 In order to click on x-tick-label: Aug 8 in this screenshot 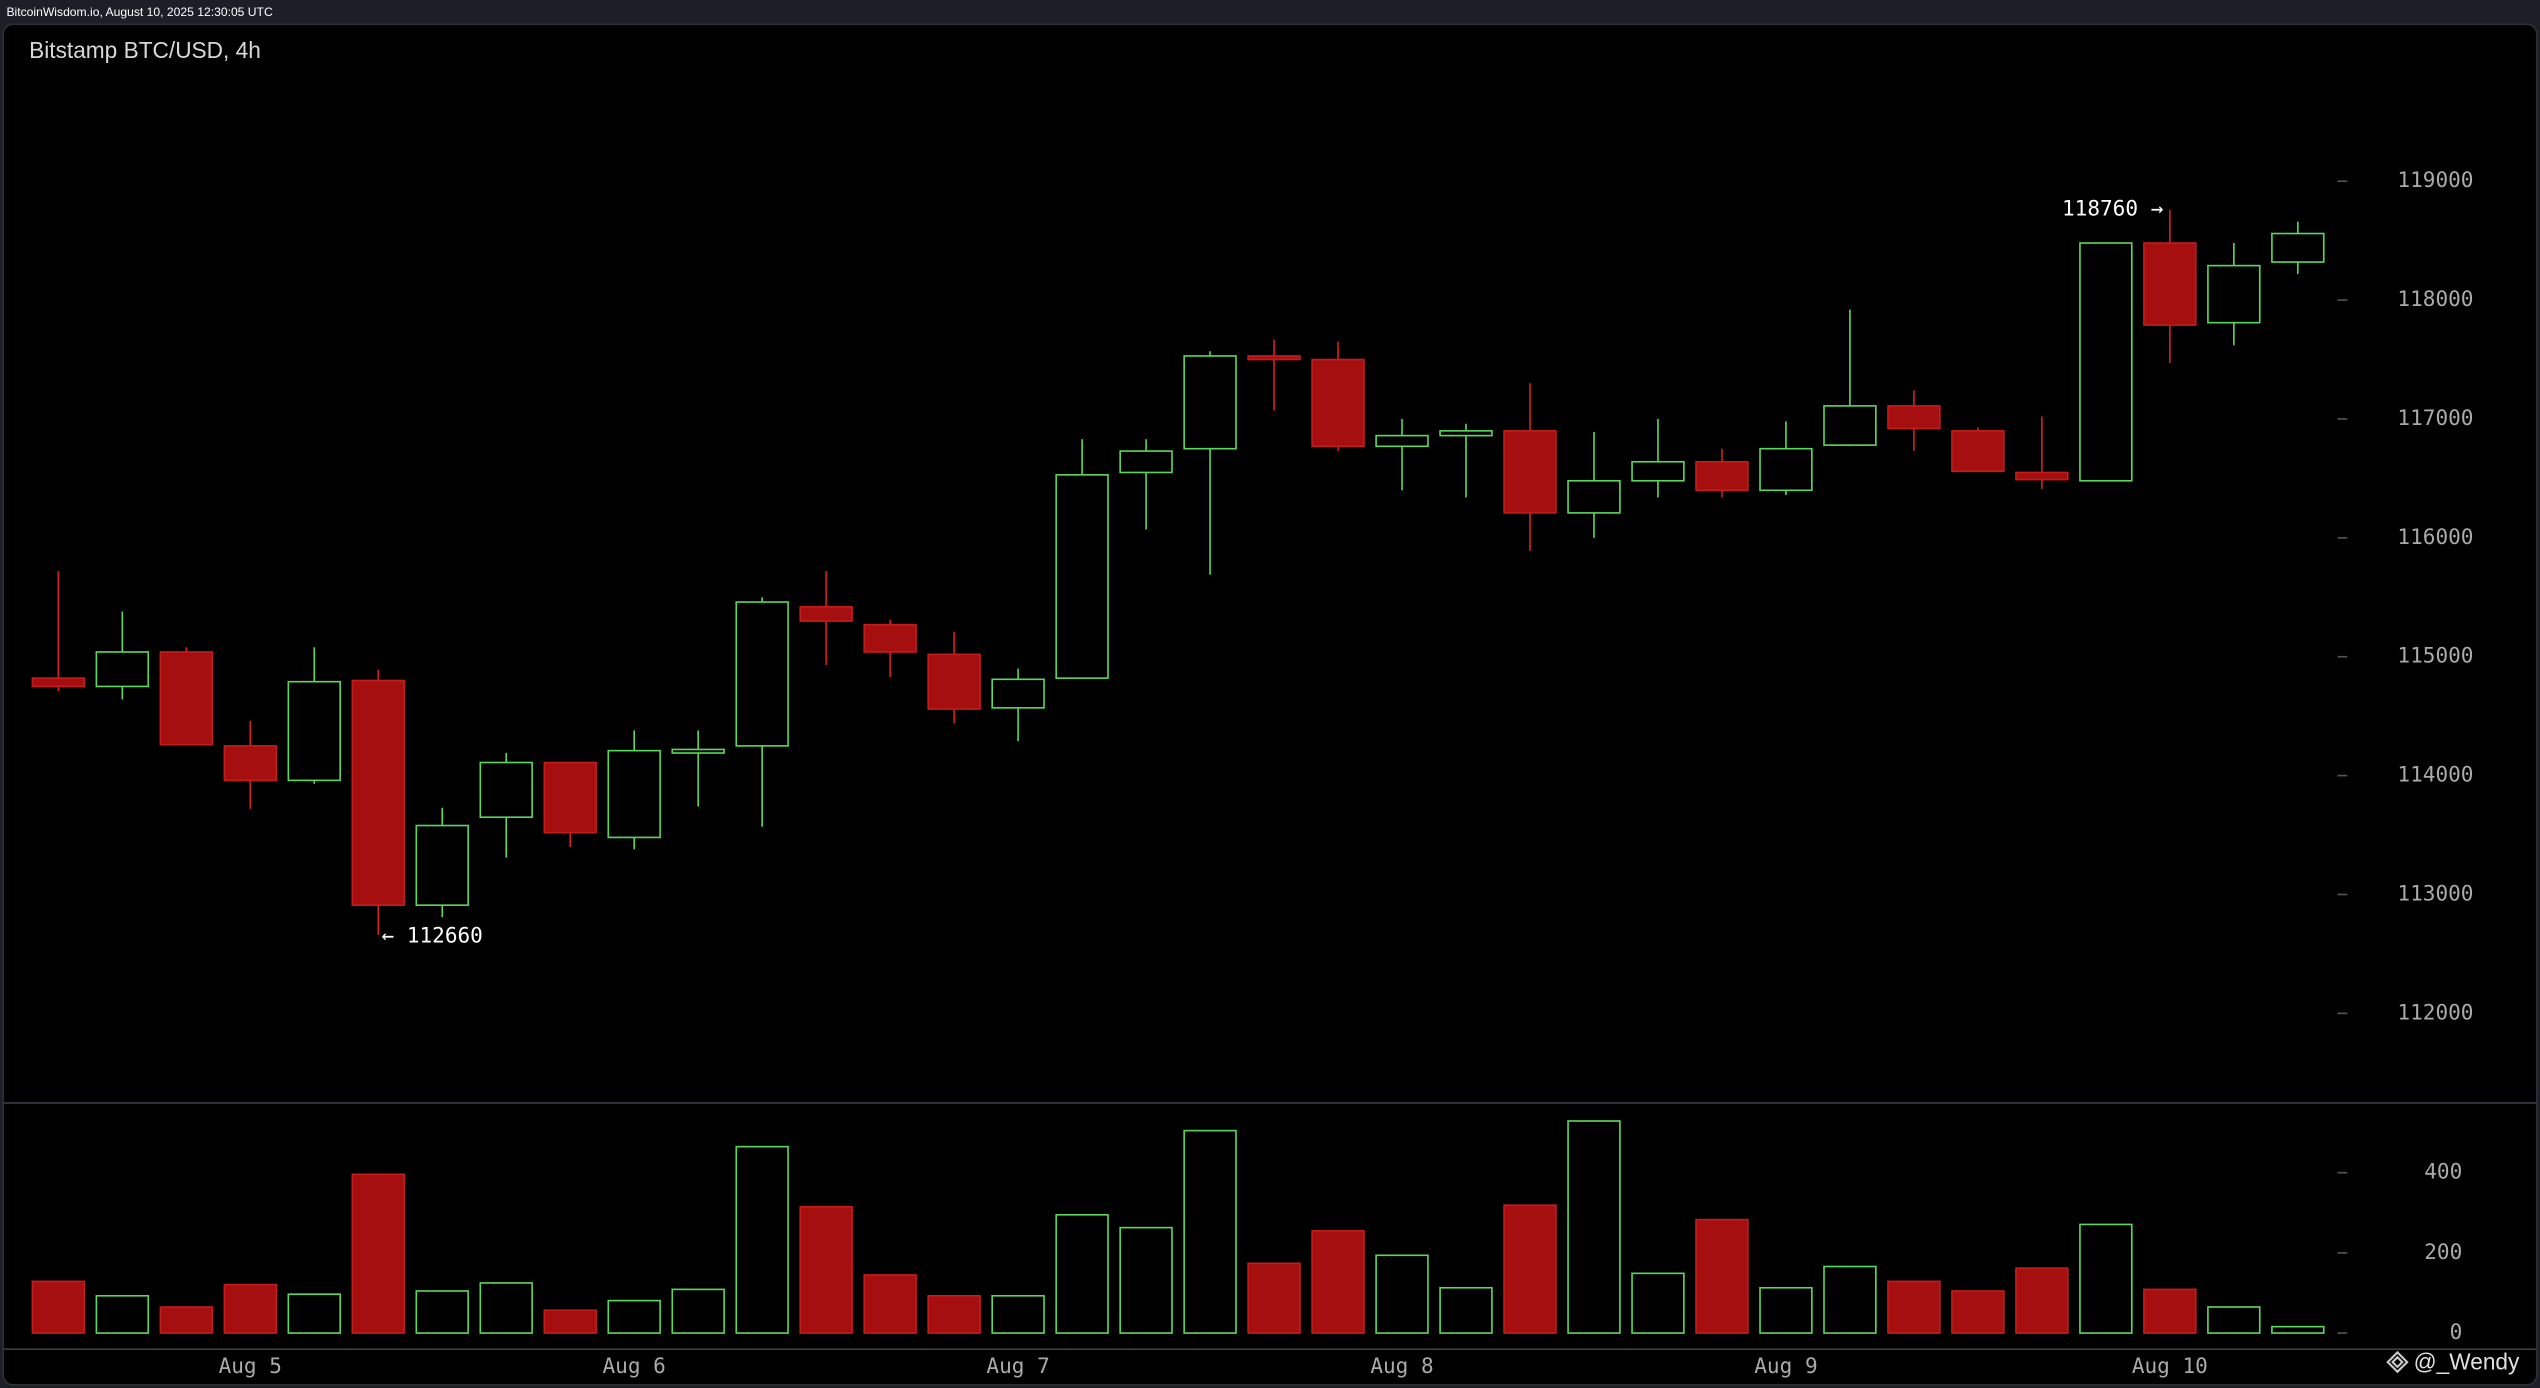, I will do `click(1401, 1365)`.